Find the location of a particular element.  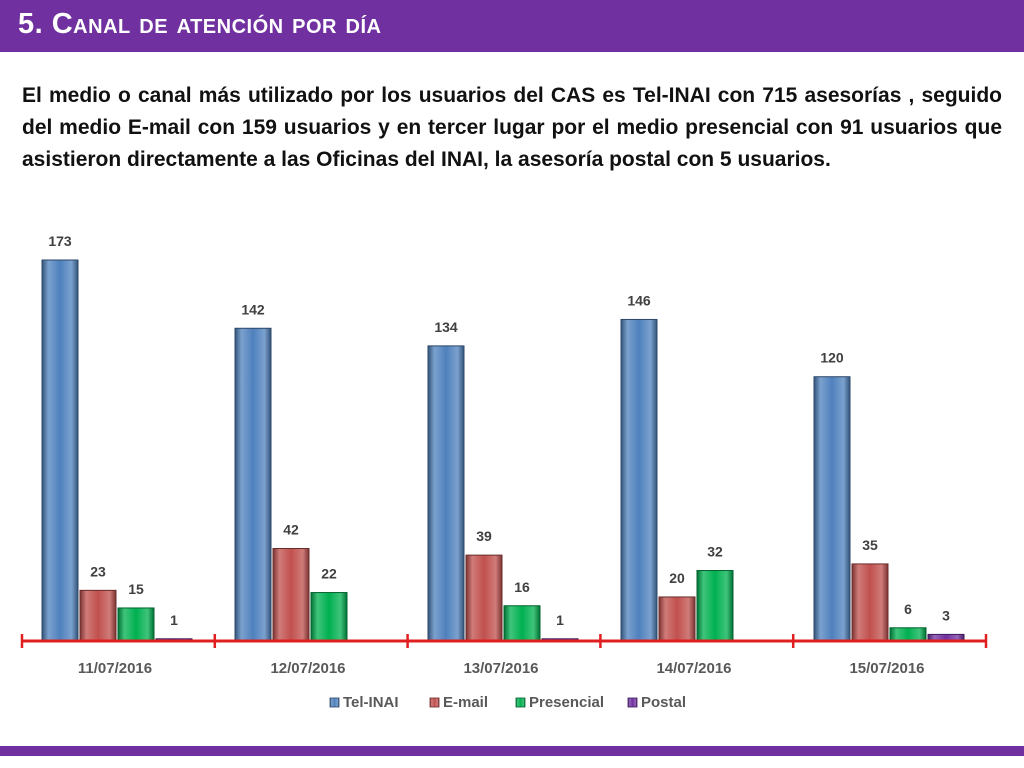

legend-swatch-tel-inai is located at coordinates (334, 702).